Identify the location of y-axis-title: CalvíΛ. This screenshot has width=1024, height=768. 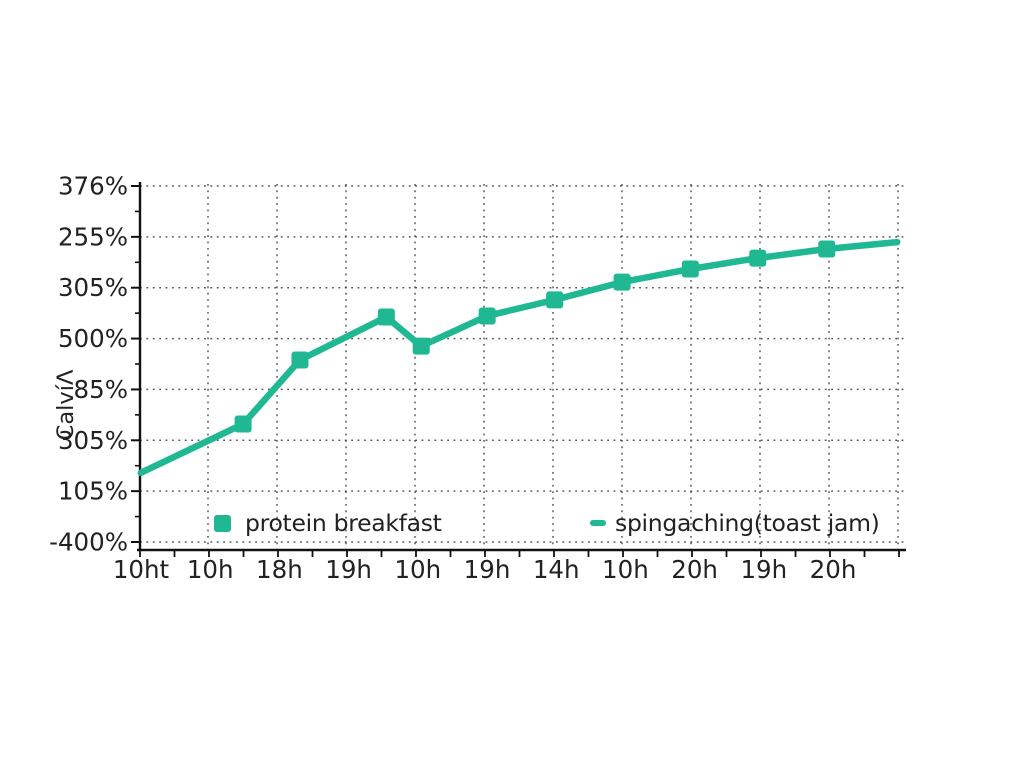
(66, 404).